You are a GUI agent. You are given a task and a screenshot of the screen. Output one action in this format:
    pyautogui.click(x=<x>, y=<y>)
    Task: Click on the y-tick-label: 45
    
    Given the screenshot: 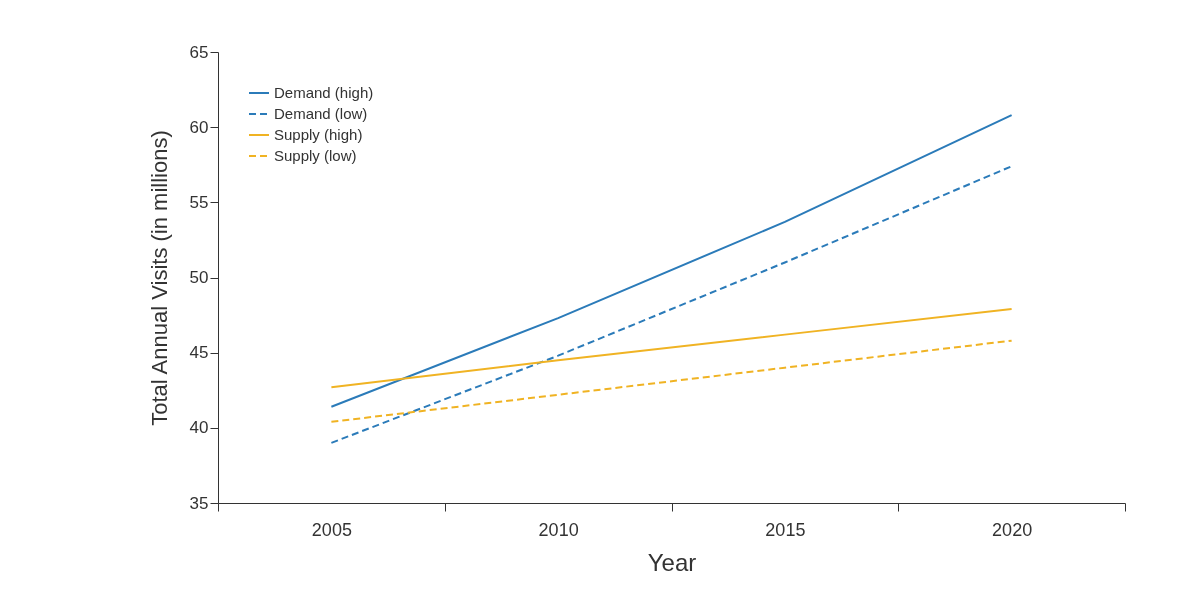 What is the action you would take?
    pyautogui.click(x=199, y=353)
    